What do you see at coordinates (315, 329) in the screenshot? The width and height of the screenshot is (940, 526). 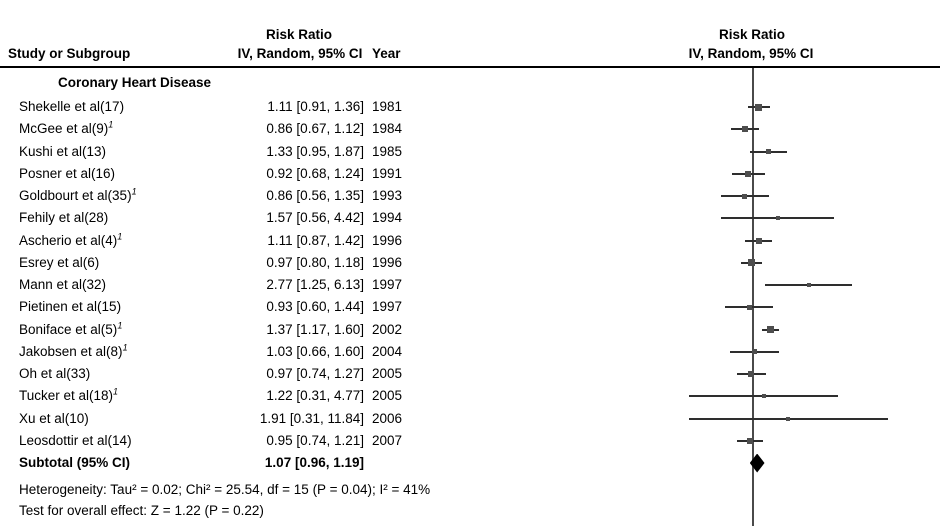 I see `effect-estimate: 1.37 [1.17, 1.60]` at bounding box center [315, 329].